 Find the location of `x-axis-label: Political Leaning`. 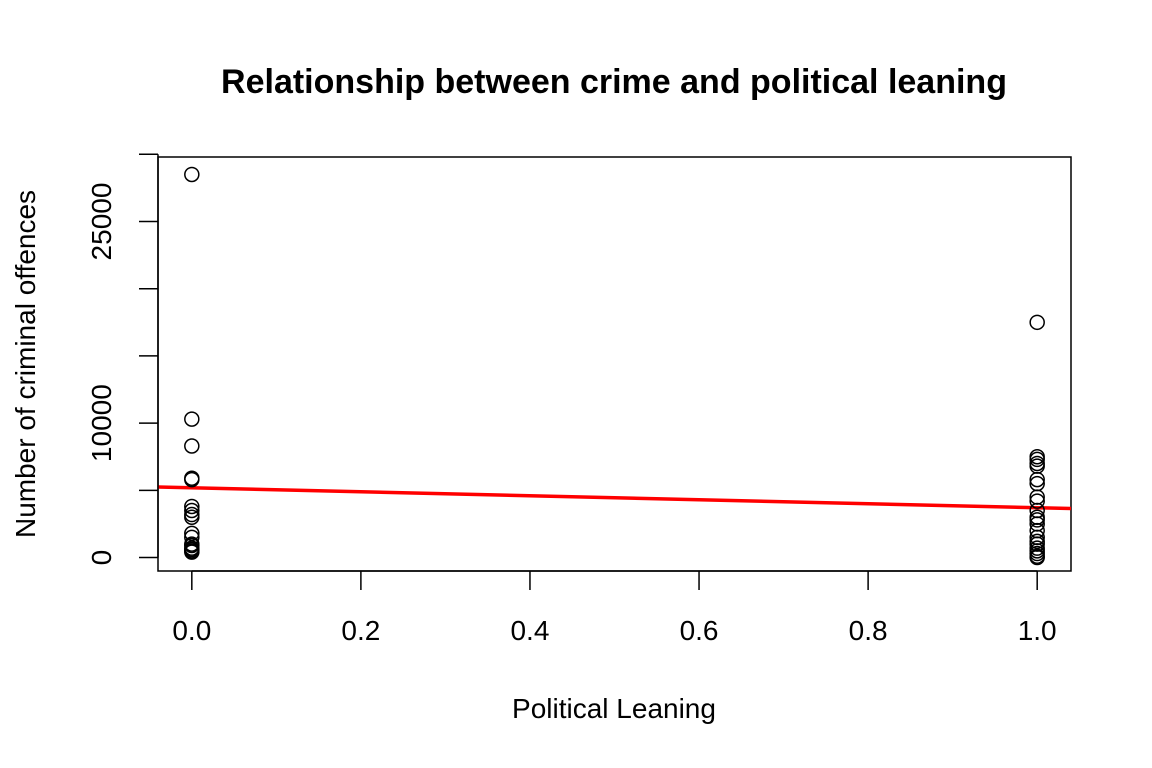

x-axis-label: Political Leaning is located at coordinates (614, 708).